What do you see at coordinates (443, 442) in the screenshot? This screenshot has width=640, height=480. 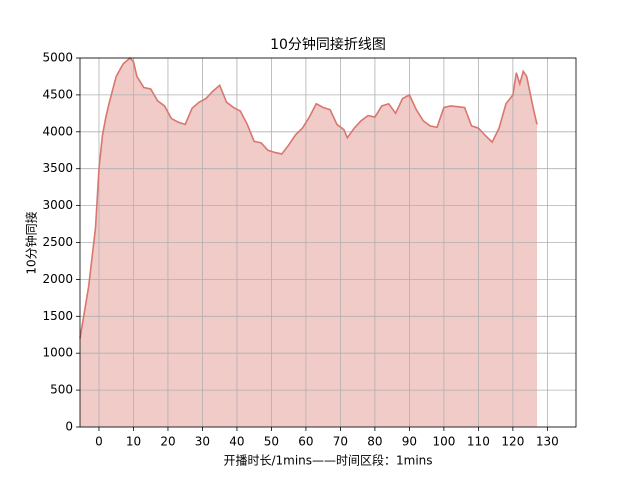 I see `x-tick-label: 100` at bounding box center [443, 442].